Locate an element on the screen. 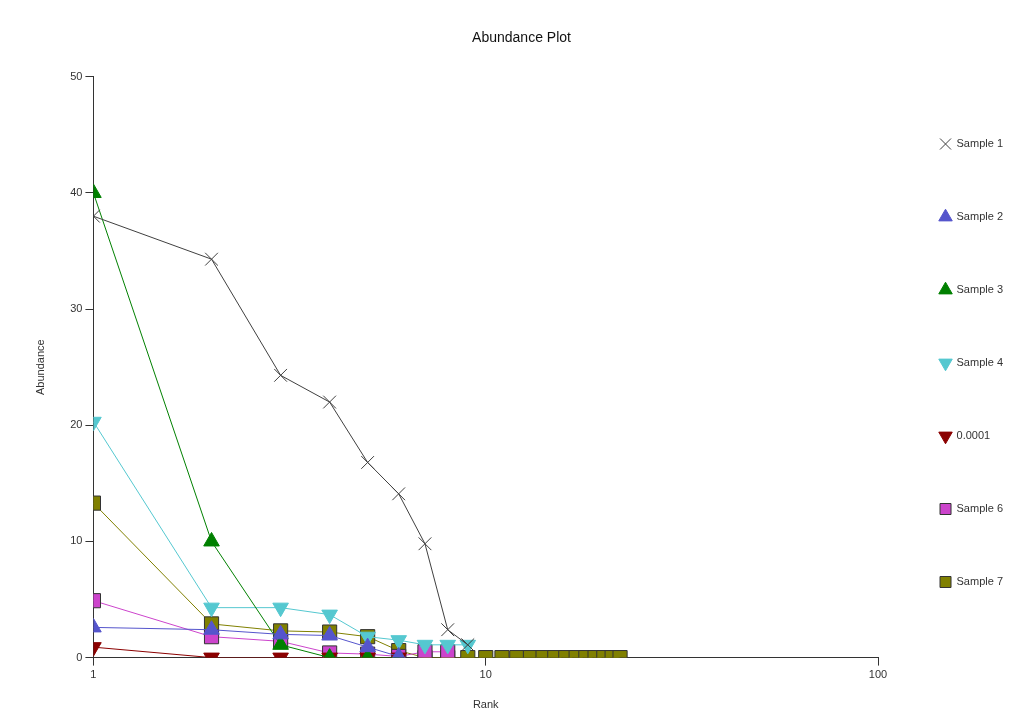 The height and width of the screenshot is (726, 1023). y-tick-label: 10 is located at coordinates (76, 540).